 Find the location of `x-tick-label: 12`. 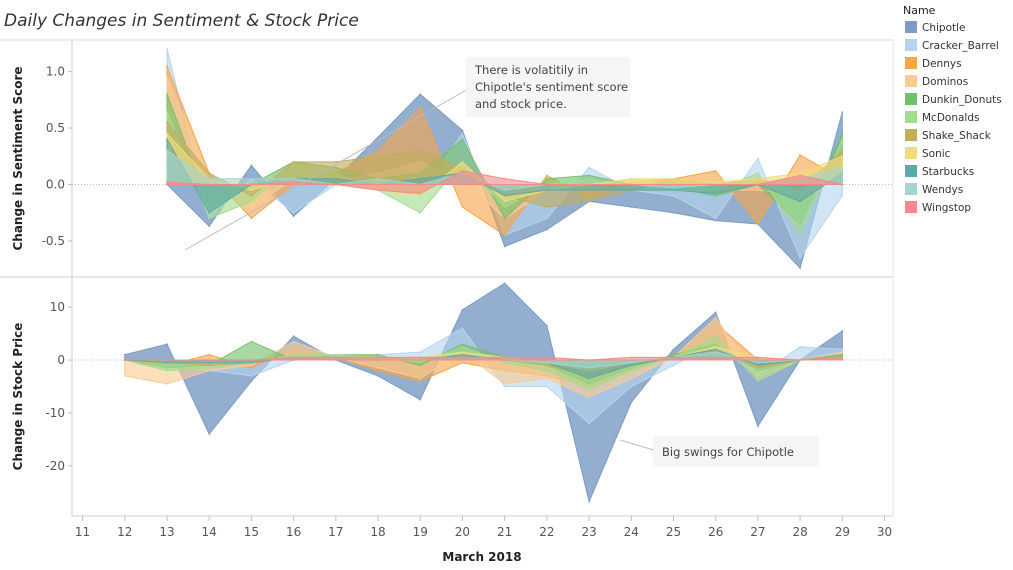

x-tick-label: 12 is located at coordinates (124, 532).